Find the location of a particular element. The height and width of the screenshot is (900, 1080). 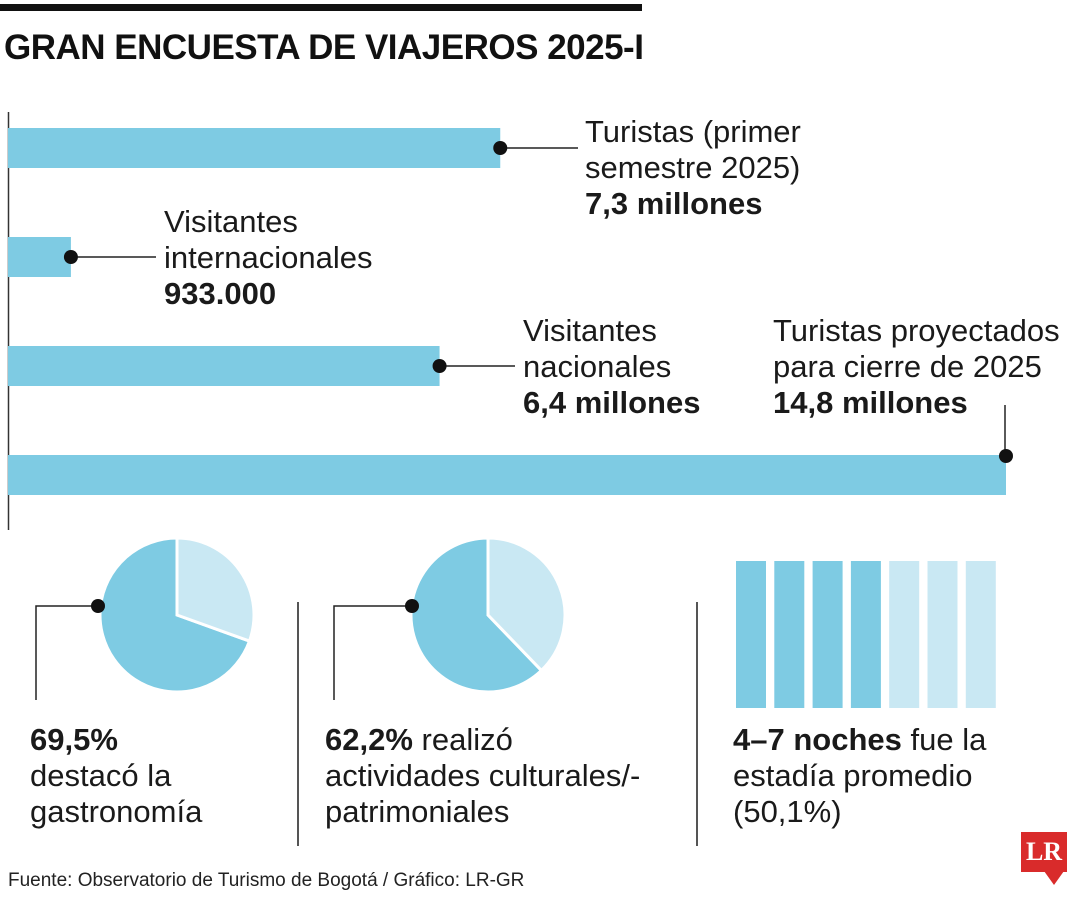

stat-value-noches: 4–7 noches is located at coordinates (817, 739).